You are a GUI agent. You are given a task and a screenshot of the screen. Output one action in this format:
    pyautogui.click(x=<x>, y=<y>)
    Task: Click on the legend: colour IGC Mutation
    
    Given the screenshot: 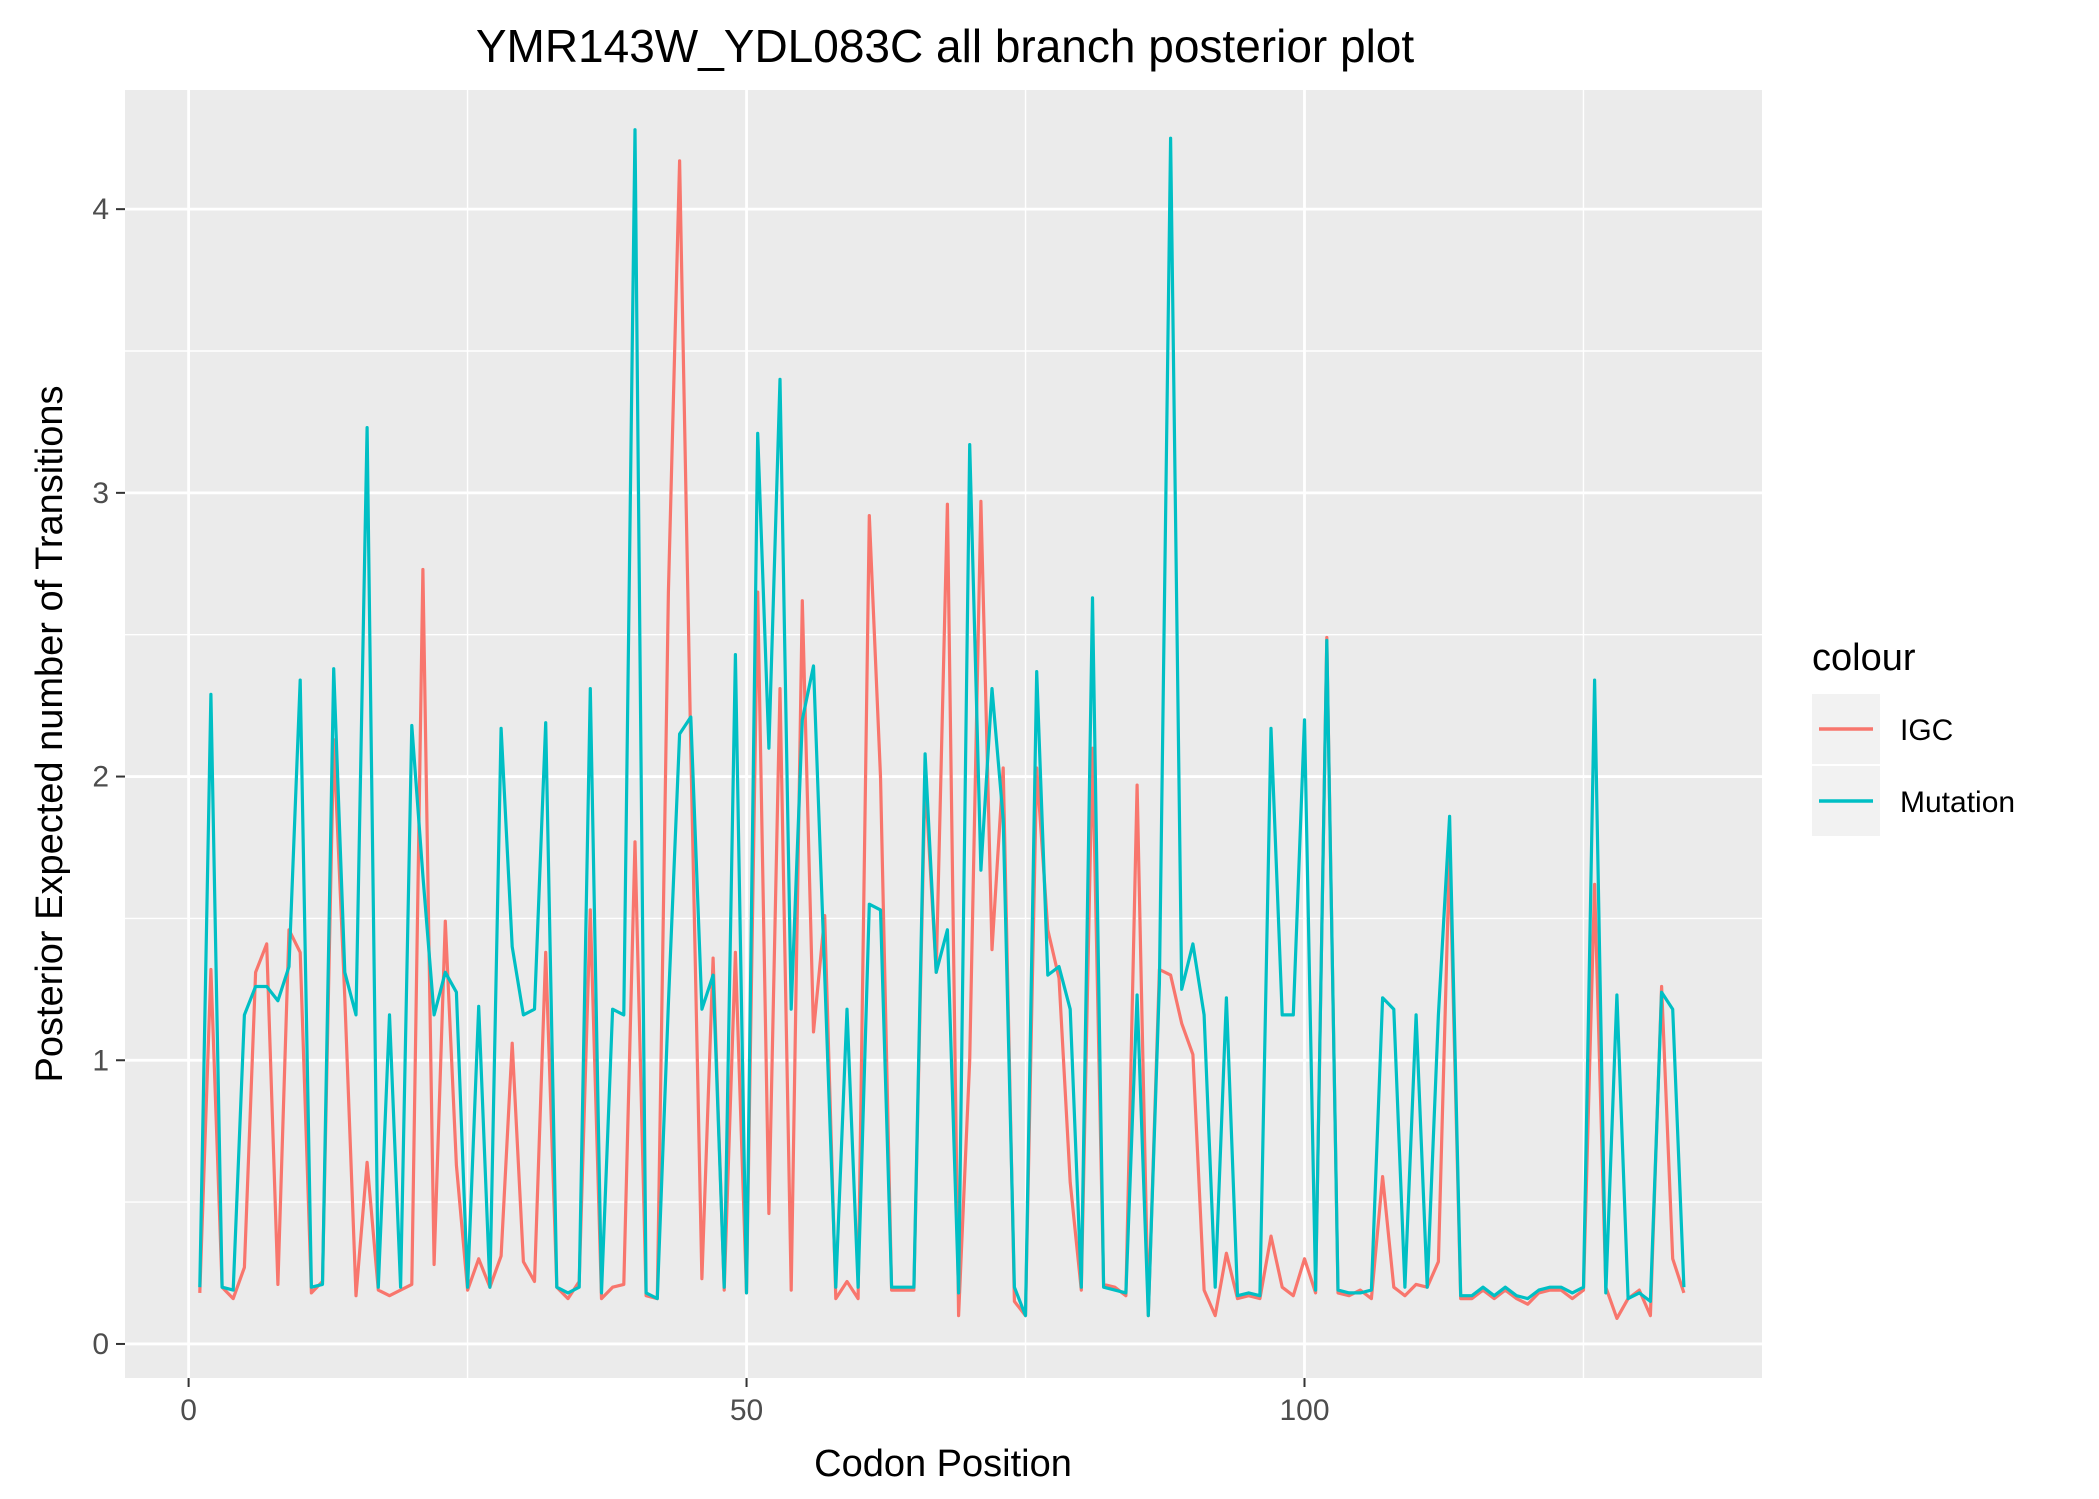 What is the action you would take?
    pyautogui.click(x=1913, y=736)
    